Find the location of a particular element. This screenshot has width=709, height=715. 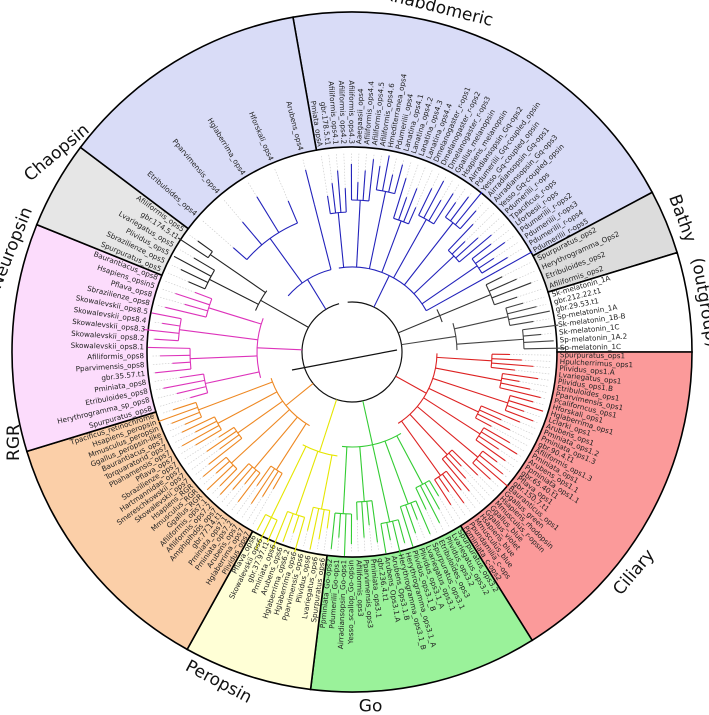

tip-label: Hpulcherrimus_ops1 is located at coordinates (597, 363).